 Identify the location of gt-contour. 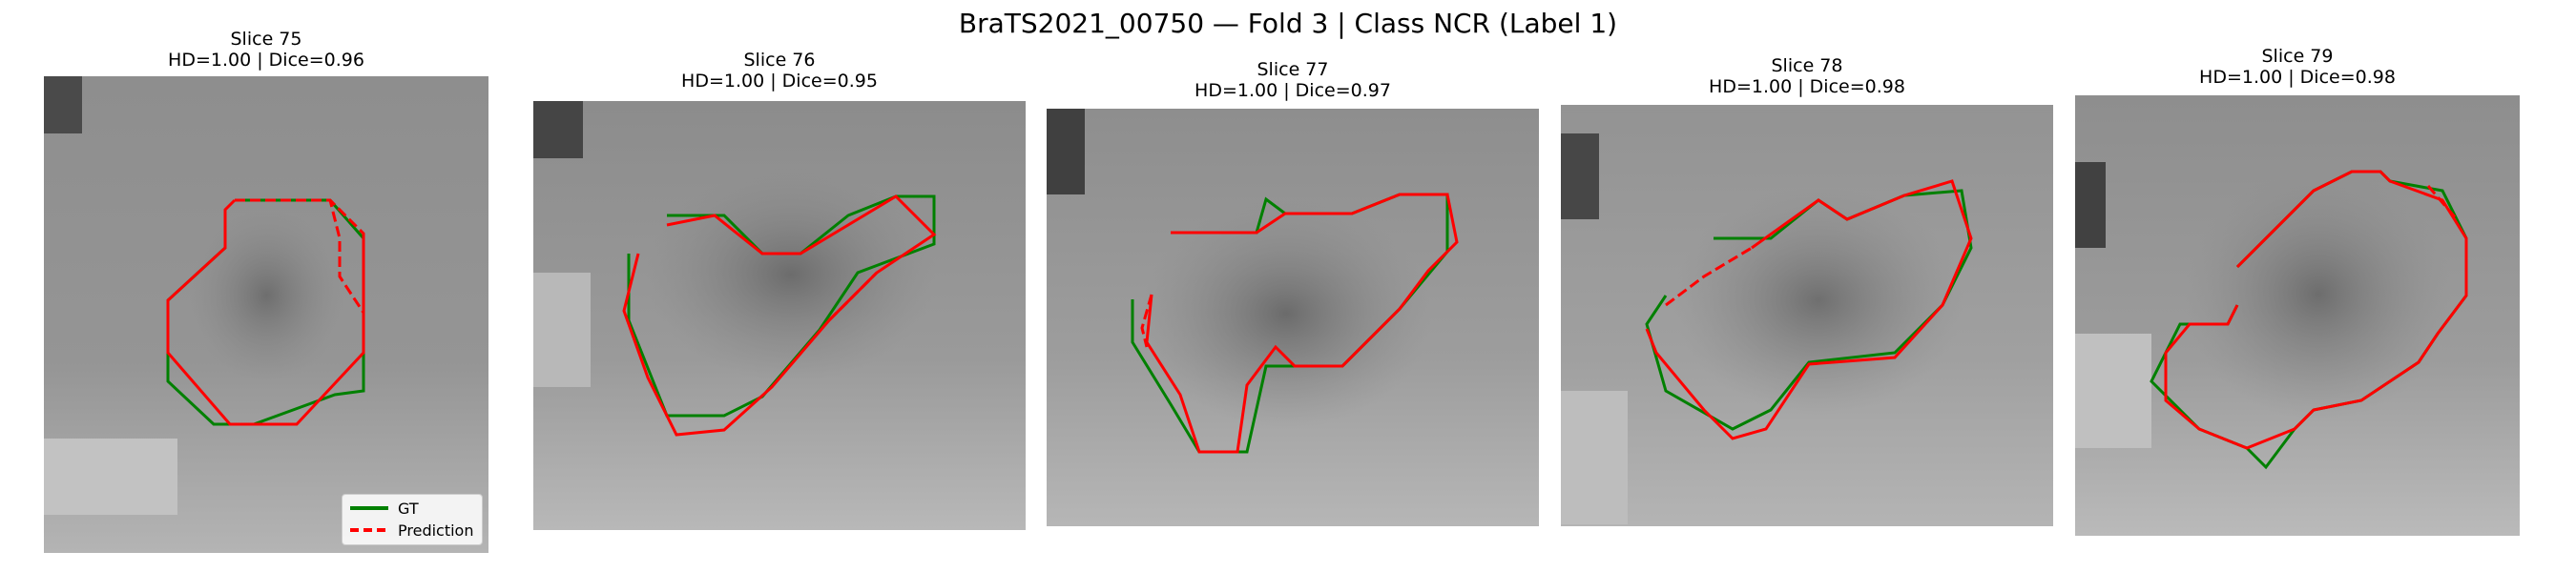
(1290, 323).